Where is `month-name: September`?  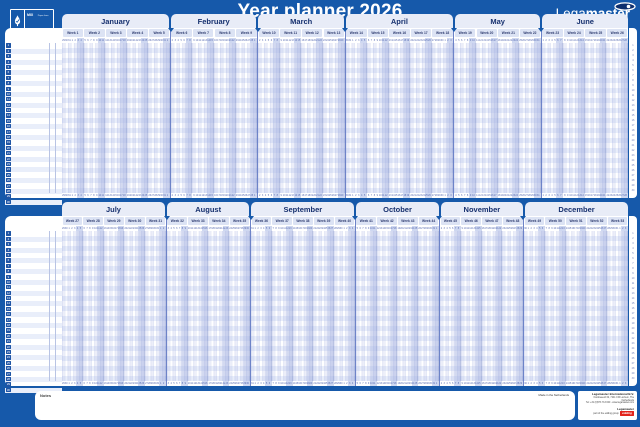 month-name: September is located at coordinates (303, 209).